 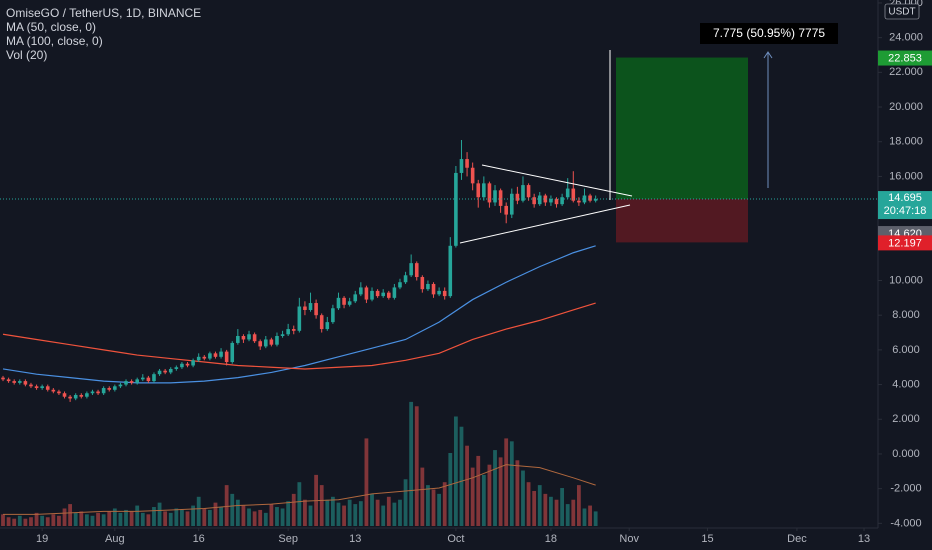 I want to click on legend-entry: Vol (20), so click(x=26, y=55).